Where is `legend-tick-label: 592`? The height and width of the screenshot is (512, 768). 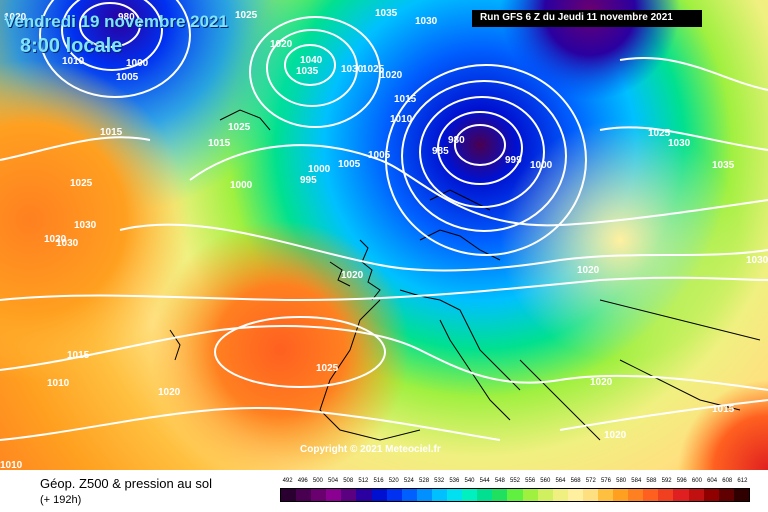 legend-tick-label: 592 is located at coordinates (666, 481).